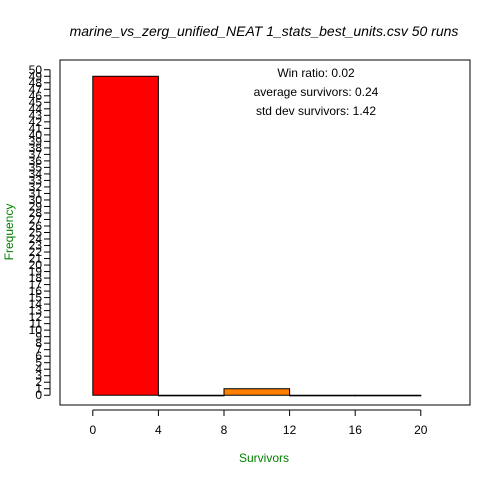 This screenshot has height=485, width=500. Describe the element at coordinates (36, 311) in the screenshot. I see `y-tick-label: 13` at that location.